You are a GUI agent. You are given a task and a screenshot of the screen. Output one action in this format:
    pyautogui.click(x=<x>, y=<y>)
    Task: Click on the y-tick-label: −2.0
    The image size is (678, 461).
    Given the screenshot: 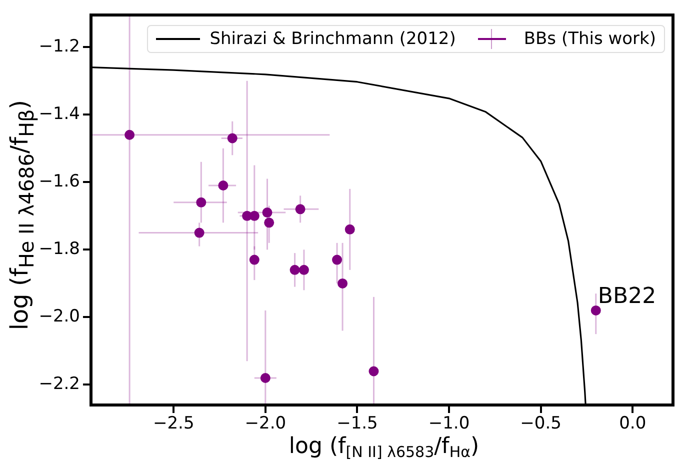 What is the action you would take?
    pyautogui.click(x=59, y=316)
    